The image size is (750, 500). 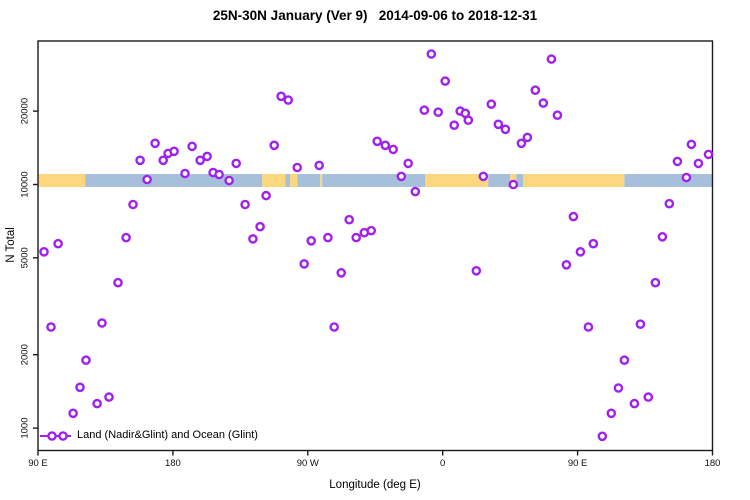 What do you see at coordinates (167, 435) in the screenshot?
I see `legend-label: Land (Nadir&Glint) and Ocean (Glint)` at bounding box center [167, 435].